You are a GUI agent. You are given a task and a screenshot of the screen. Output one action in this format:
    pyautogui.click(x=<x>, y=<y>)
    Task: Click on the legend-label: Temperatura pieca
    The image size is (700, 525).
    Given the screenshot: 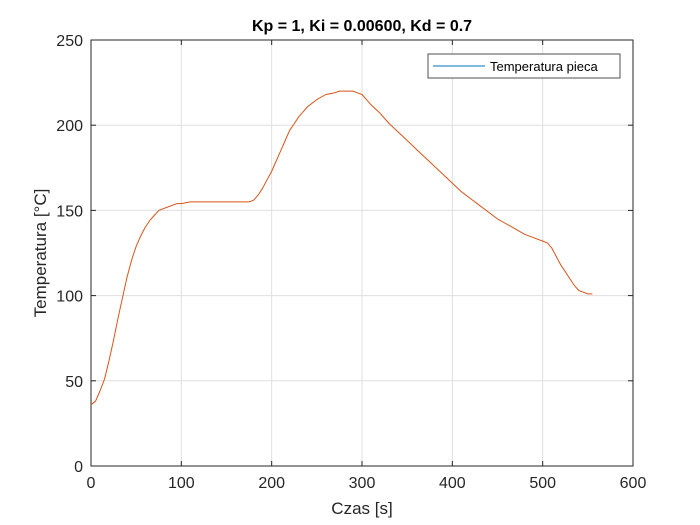 What is the action you would take?
    pyautogui.click(x=544, y=66)
    